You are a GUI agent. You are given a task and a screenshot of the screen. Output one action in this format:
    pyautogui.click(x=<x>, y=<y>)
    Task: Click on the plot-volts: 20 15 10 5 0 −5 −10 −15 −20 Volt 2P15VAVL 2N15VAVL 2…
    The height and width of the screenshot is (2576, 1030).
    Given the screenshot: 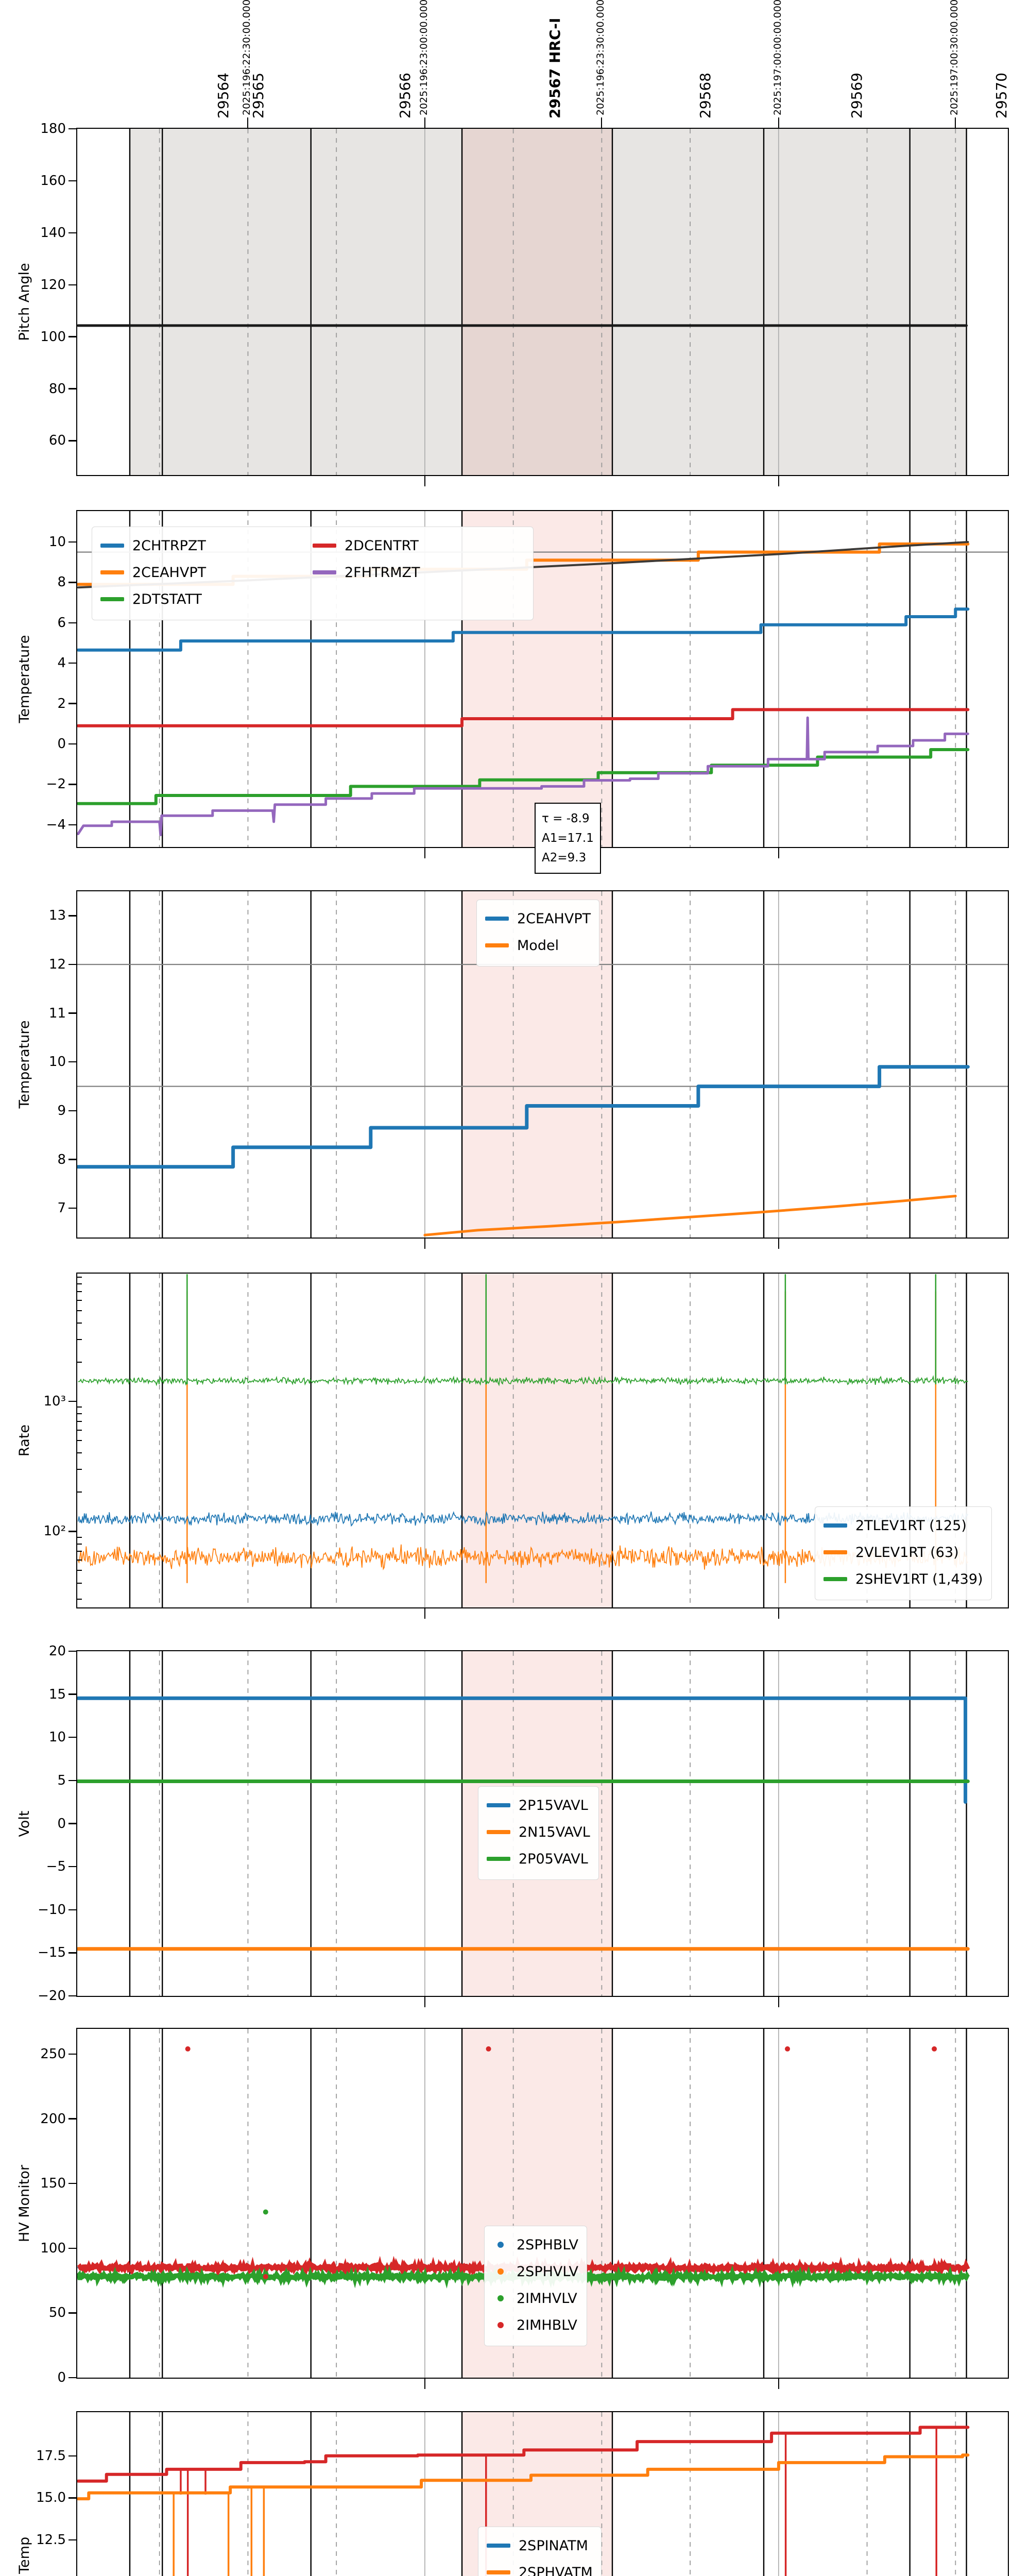 What is the action you would take?
    pyautogui.click(x=512, y=1826)
    